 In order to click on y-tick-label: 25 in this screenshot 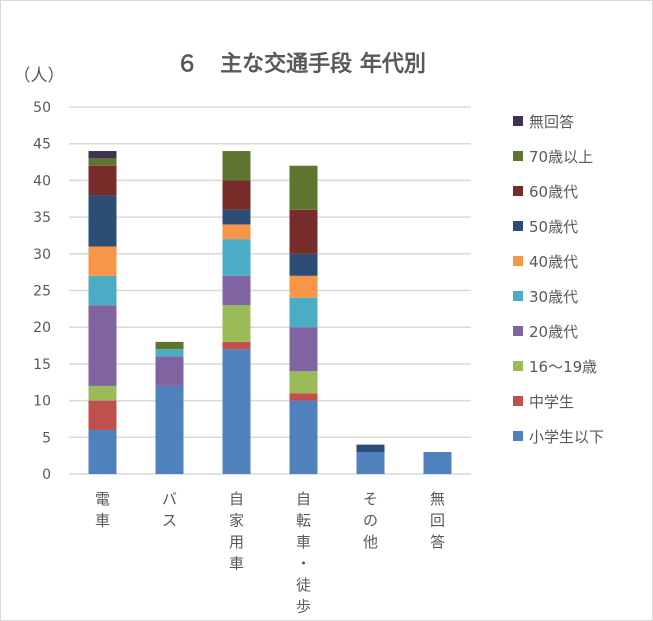, I will do `click(42, 292)`.